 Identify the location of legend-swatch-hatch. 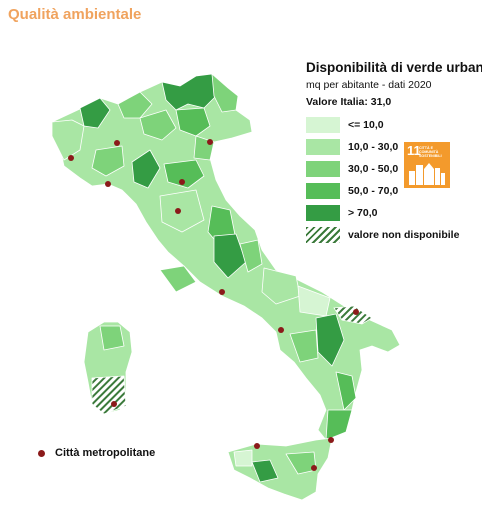
(323, 235).